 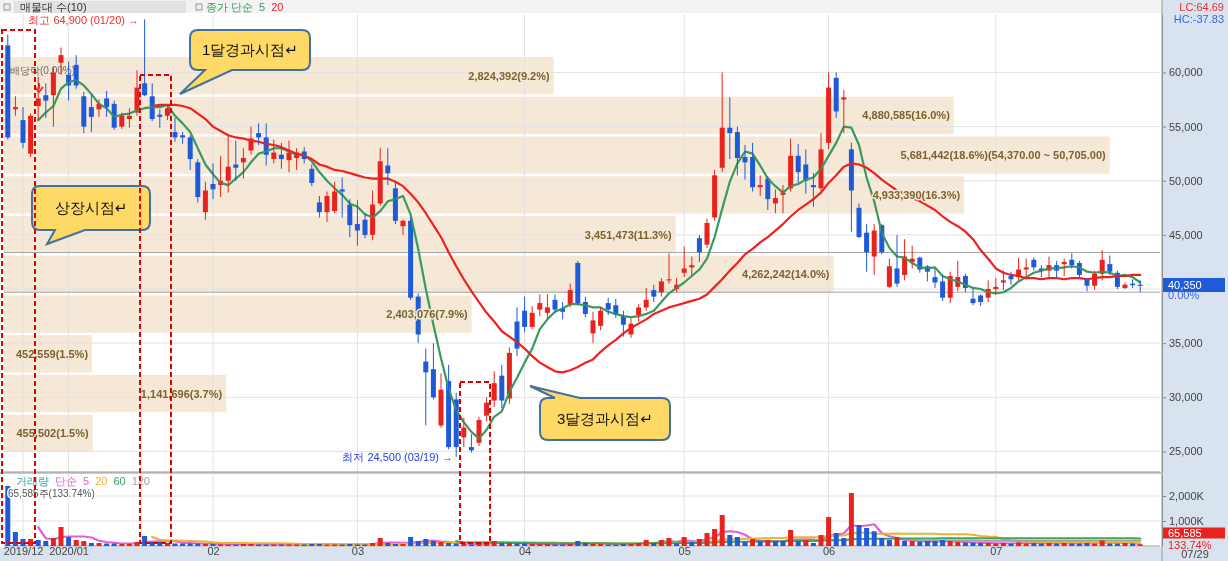 What do you see at coordinates (1185, 285) in the screenshot?
I see `text: 40,350` at bounding box center [1185, 285].